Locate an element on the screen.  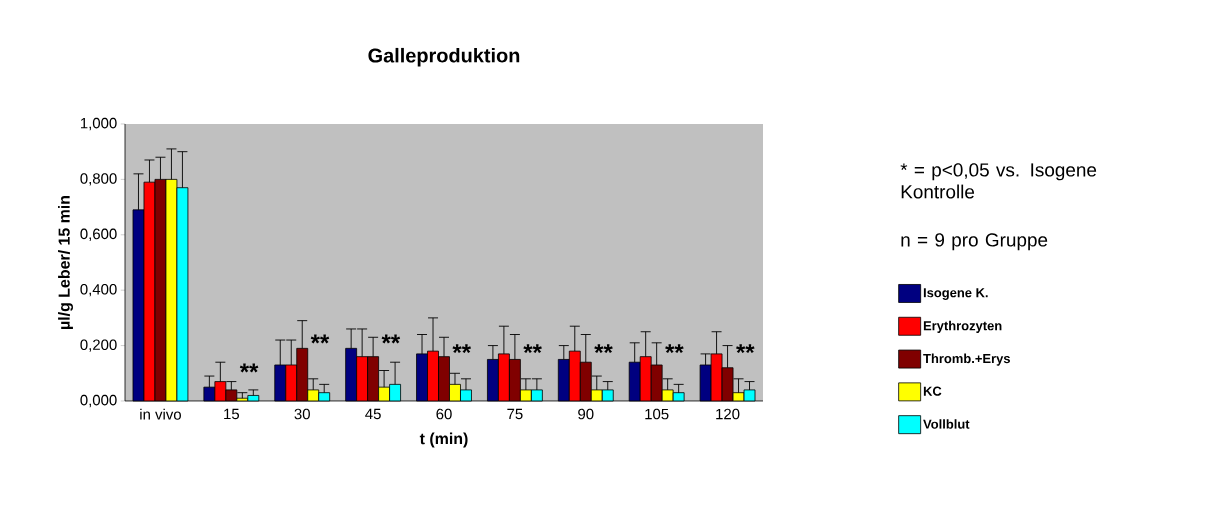
x-tick-label: 90 is located at coordinates (586, 414).